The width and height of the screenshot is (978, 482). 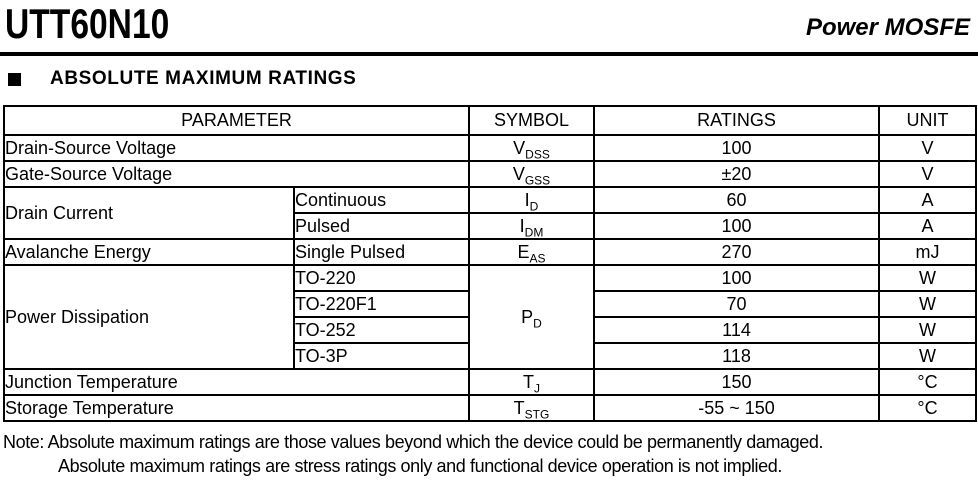 I want to click on table-header-row: PARAMETER SYMBOL RATINGS UNIT, so click(x=490, y=120).